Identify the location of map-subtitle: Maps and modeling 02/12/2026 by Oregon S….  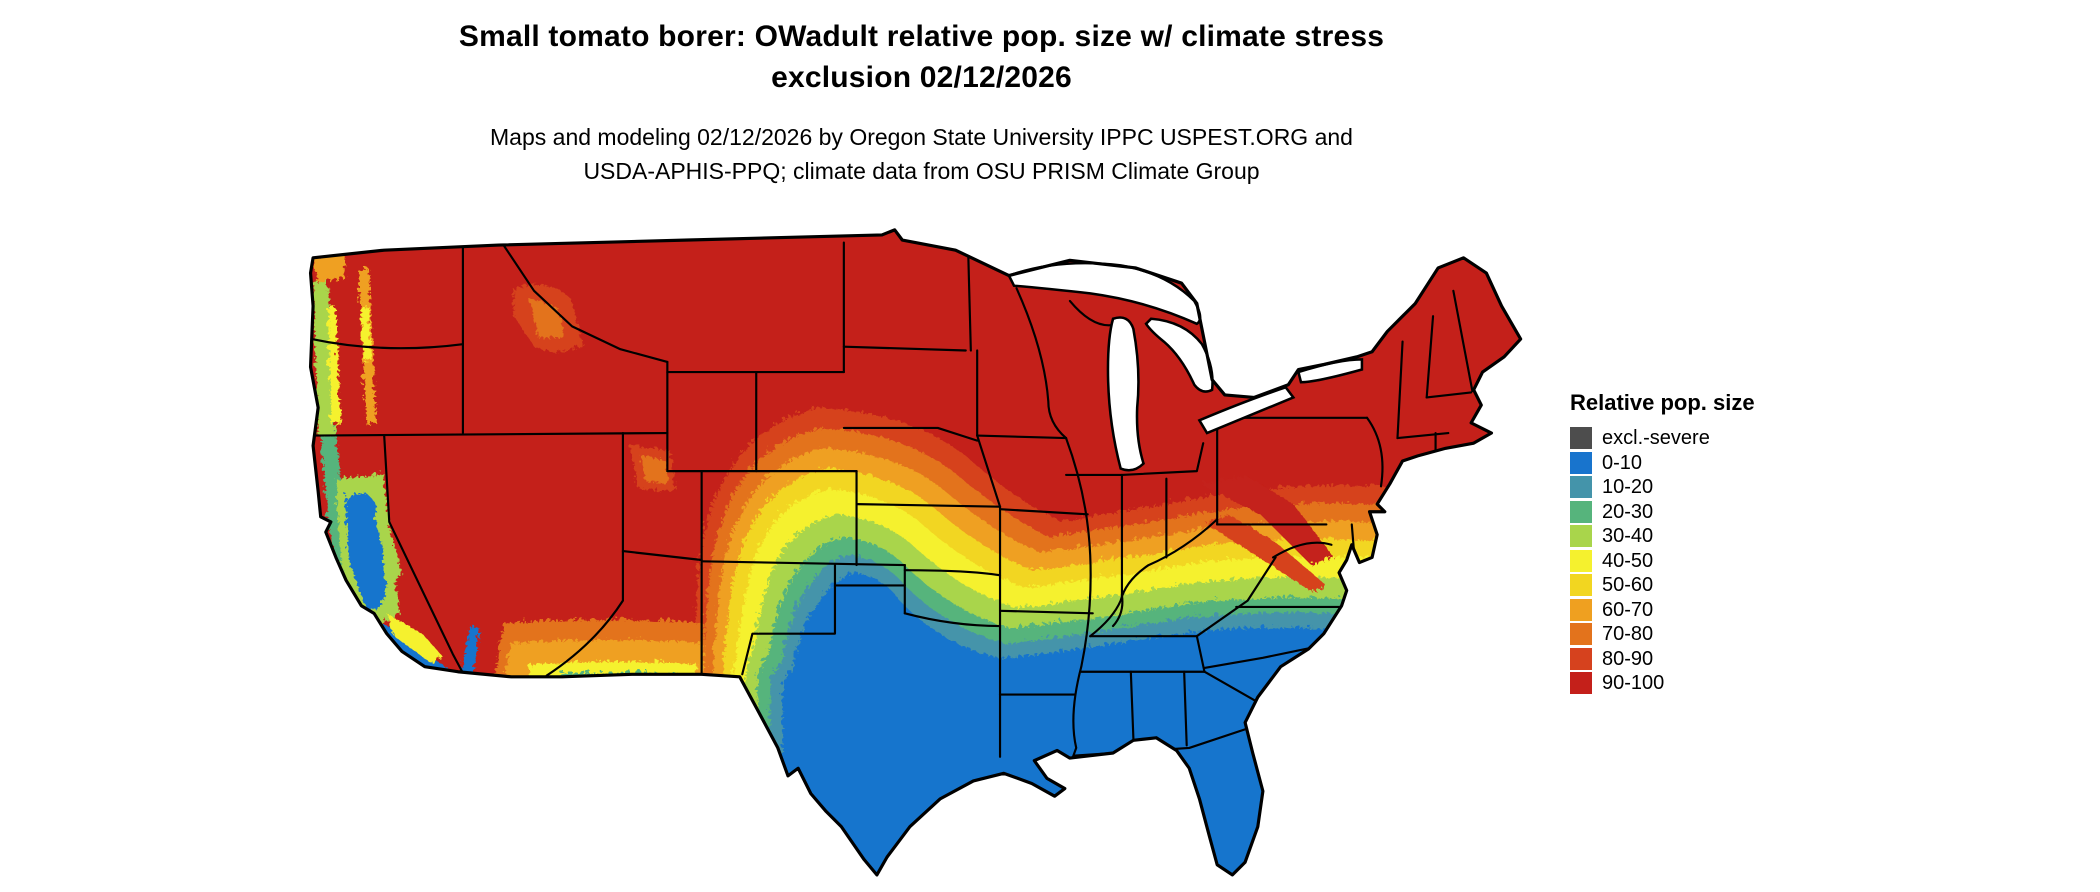
(921, 154).